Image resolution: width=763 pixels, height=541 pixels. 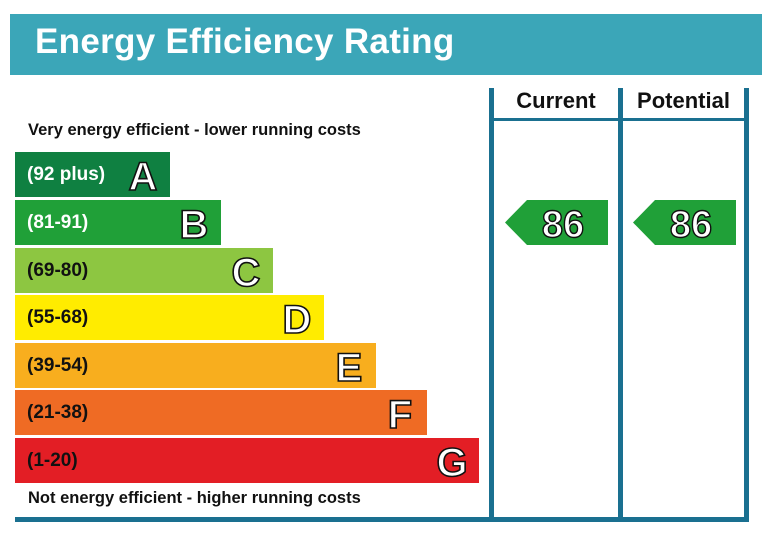 I want to click on band-c-range: (69-80), so click(x=58, y=270).